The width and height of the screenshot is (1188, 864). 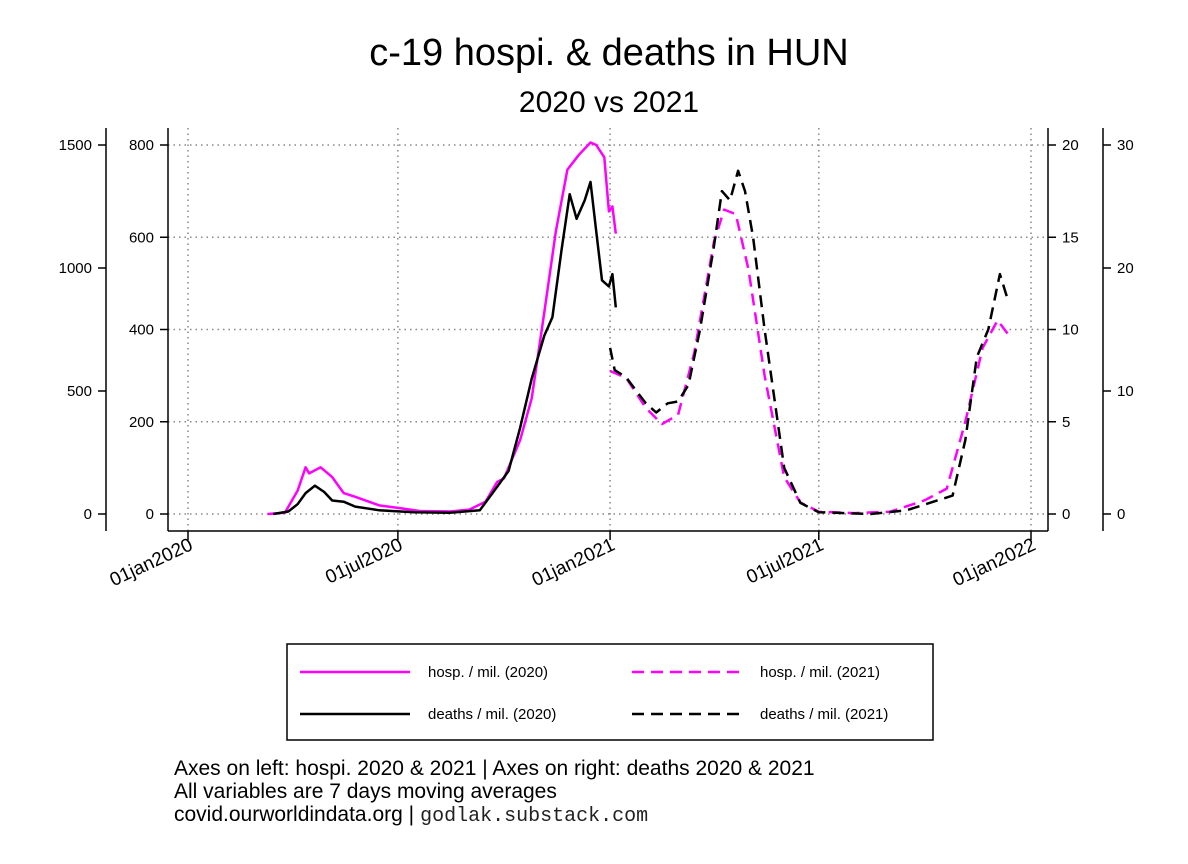 I want to click on x-tick-label: 01jul2020, so click(x=364, y=561).